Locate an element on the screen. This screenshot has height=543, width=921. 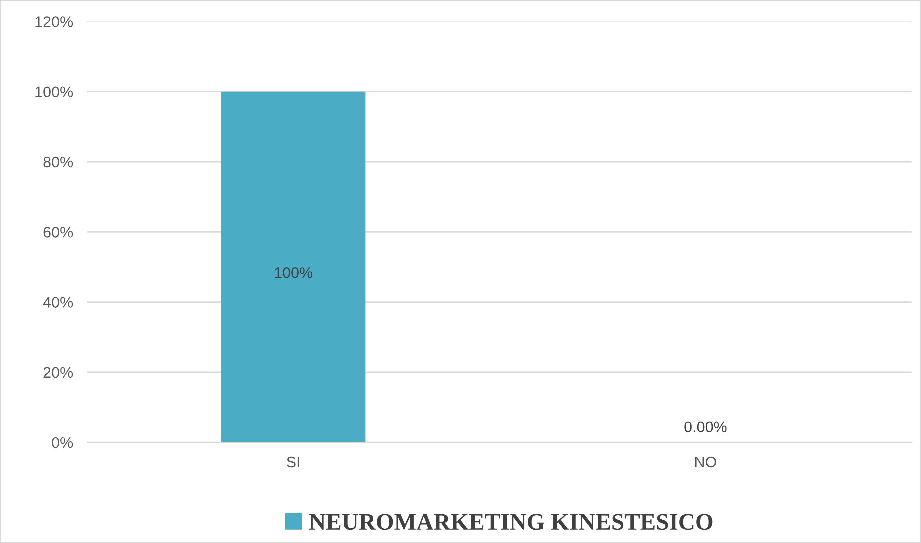
legend-label: NEUROMARKETING KINESTESICO is located at coordinates (511, 522).